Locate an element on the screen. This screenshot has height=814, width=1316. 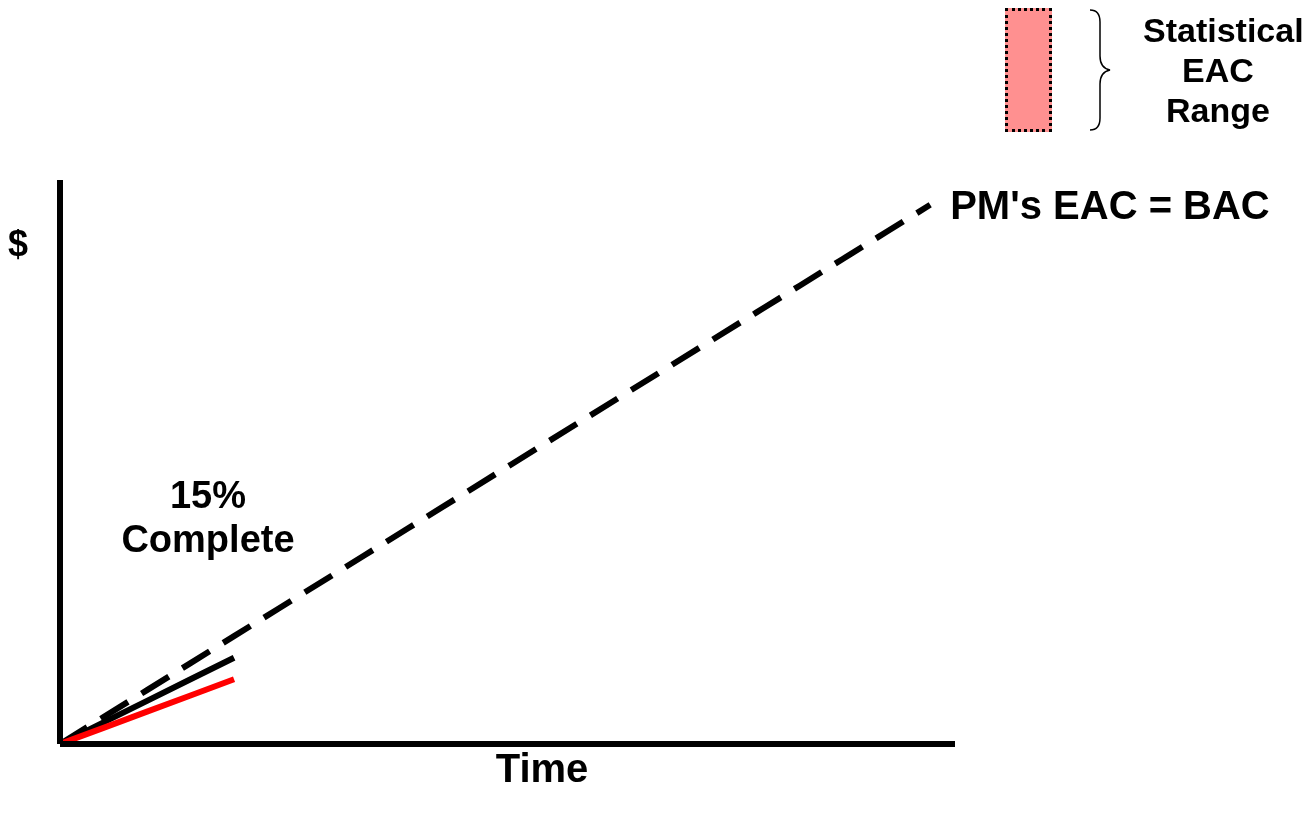
x-axis-title: Time is located at coordinates (542, 768).